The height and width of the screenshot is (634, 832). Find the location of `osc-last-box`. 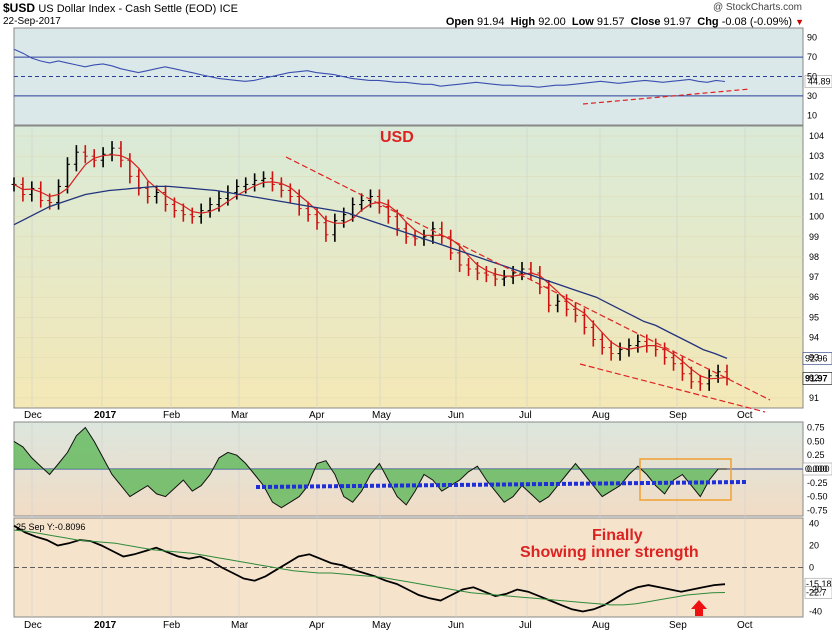

osc-last-box is located at coordinates (818, 592).